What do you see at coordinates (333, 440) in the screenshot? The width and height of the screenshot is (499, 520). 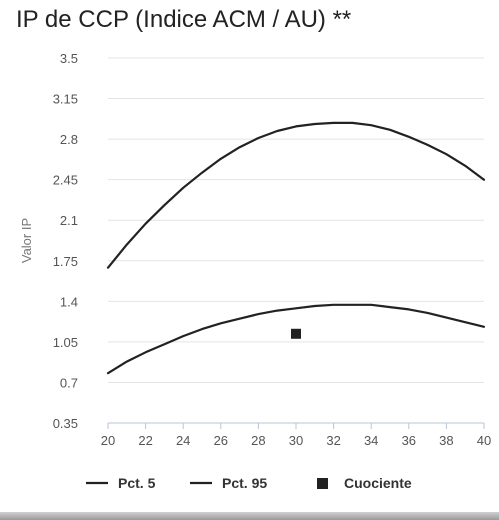 I see `x-tick-label: 32` at bounding box center [333, 440].